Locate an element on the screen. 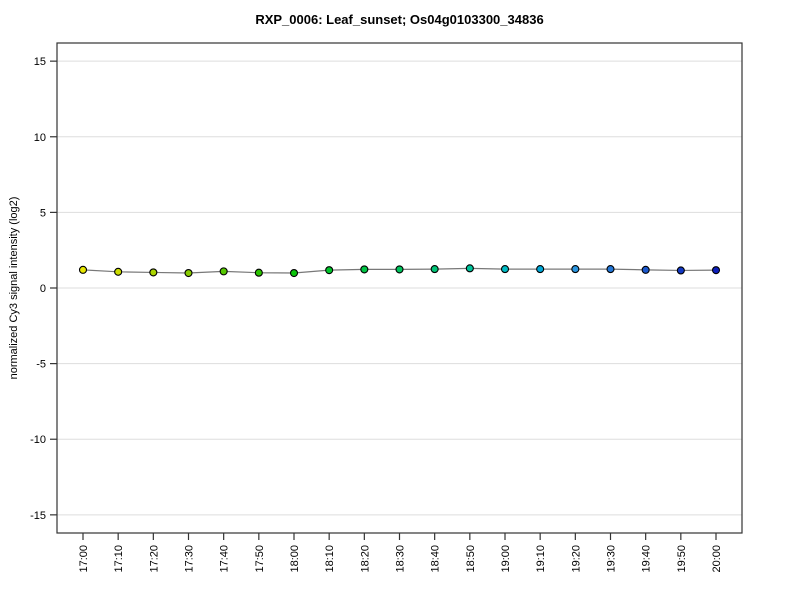 This screenshot has width=800, height=600. x-tick-label: 17:00 is located at coordinates (84, 559).